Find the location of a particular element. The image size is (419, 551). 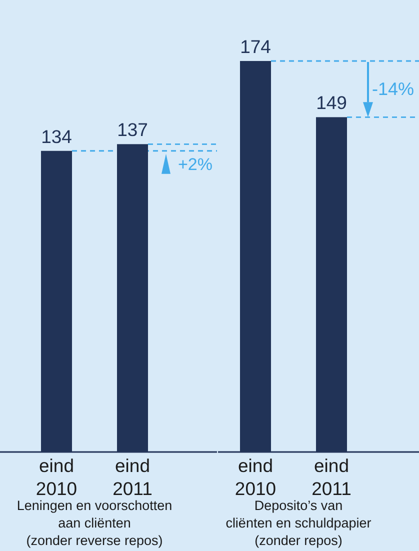

x-axis-title: Leningen en voorschotten aan cliënten (zonder reverse repos) is located at coordinates (94, 523).